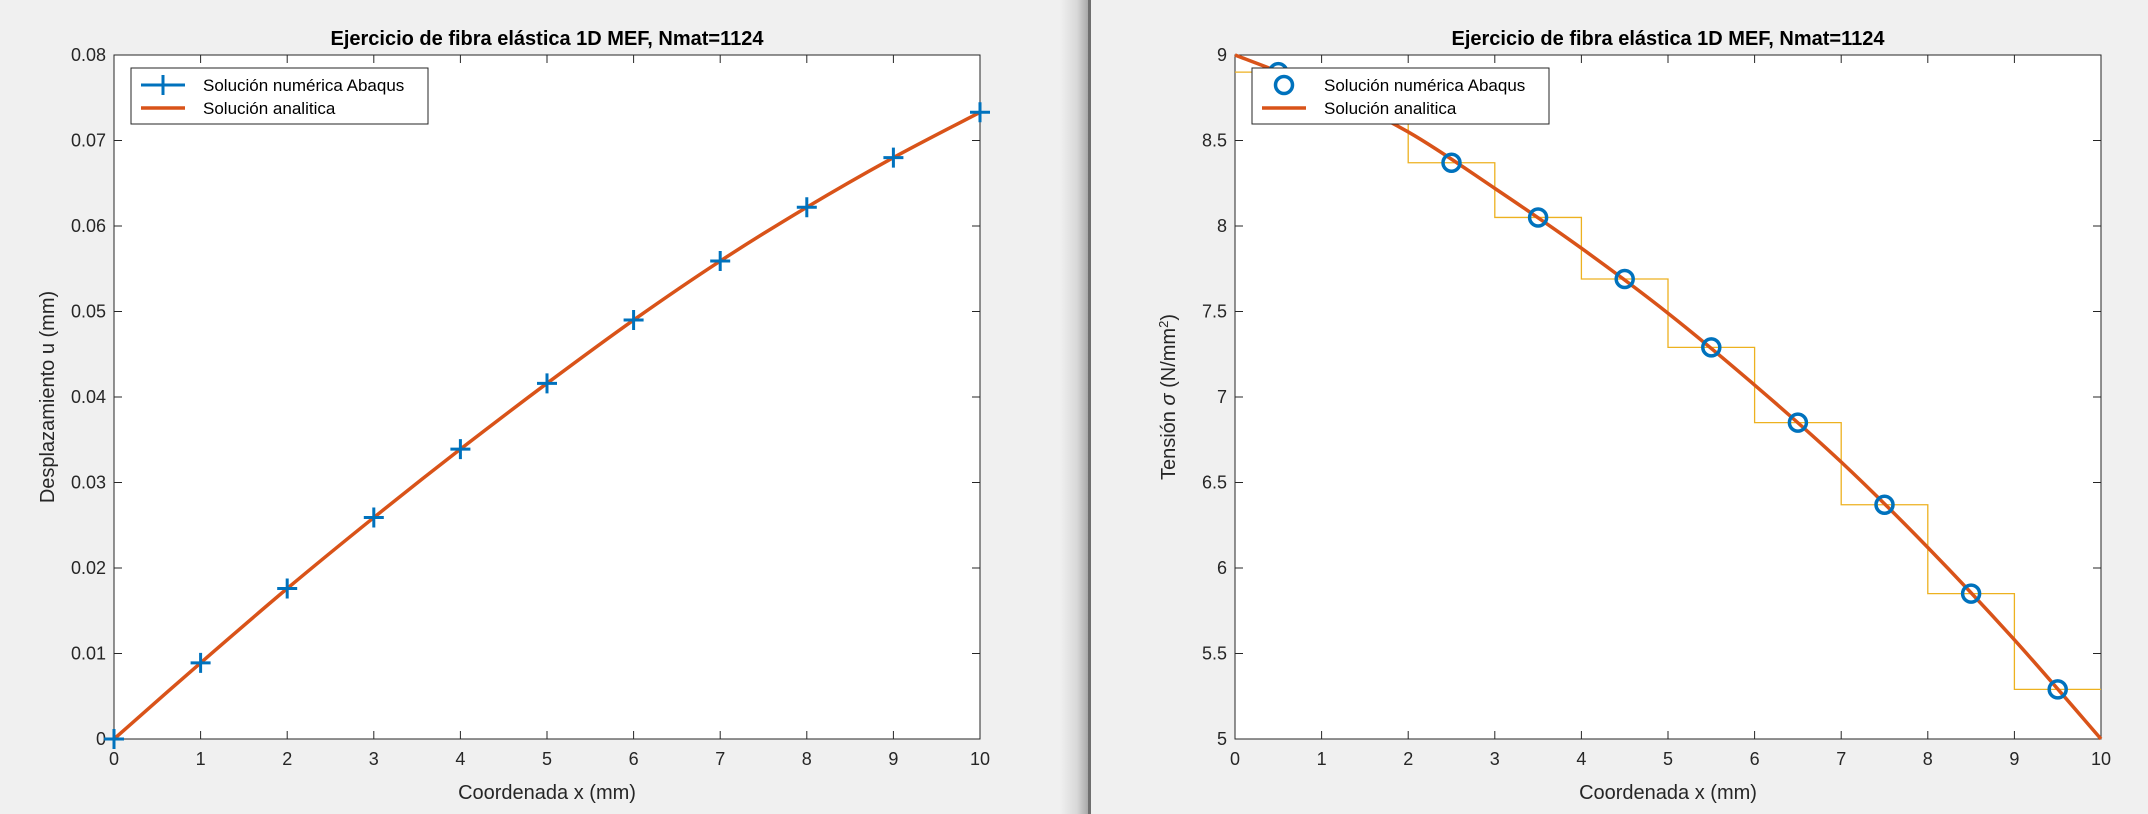 The height and width of the screenshot is (814, 2148). What do you see at coordinates (1222, 568) in the screenshot?
I see `y-tick-label: 6` at bounding box center [1222, 568].